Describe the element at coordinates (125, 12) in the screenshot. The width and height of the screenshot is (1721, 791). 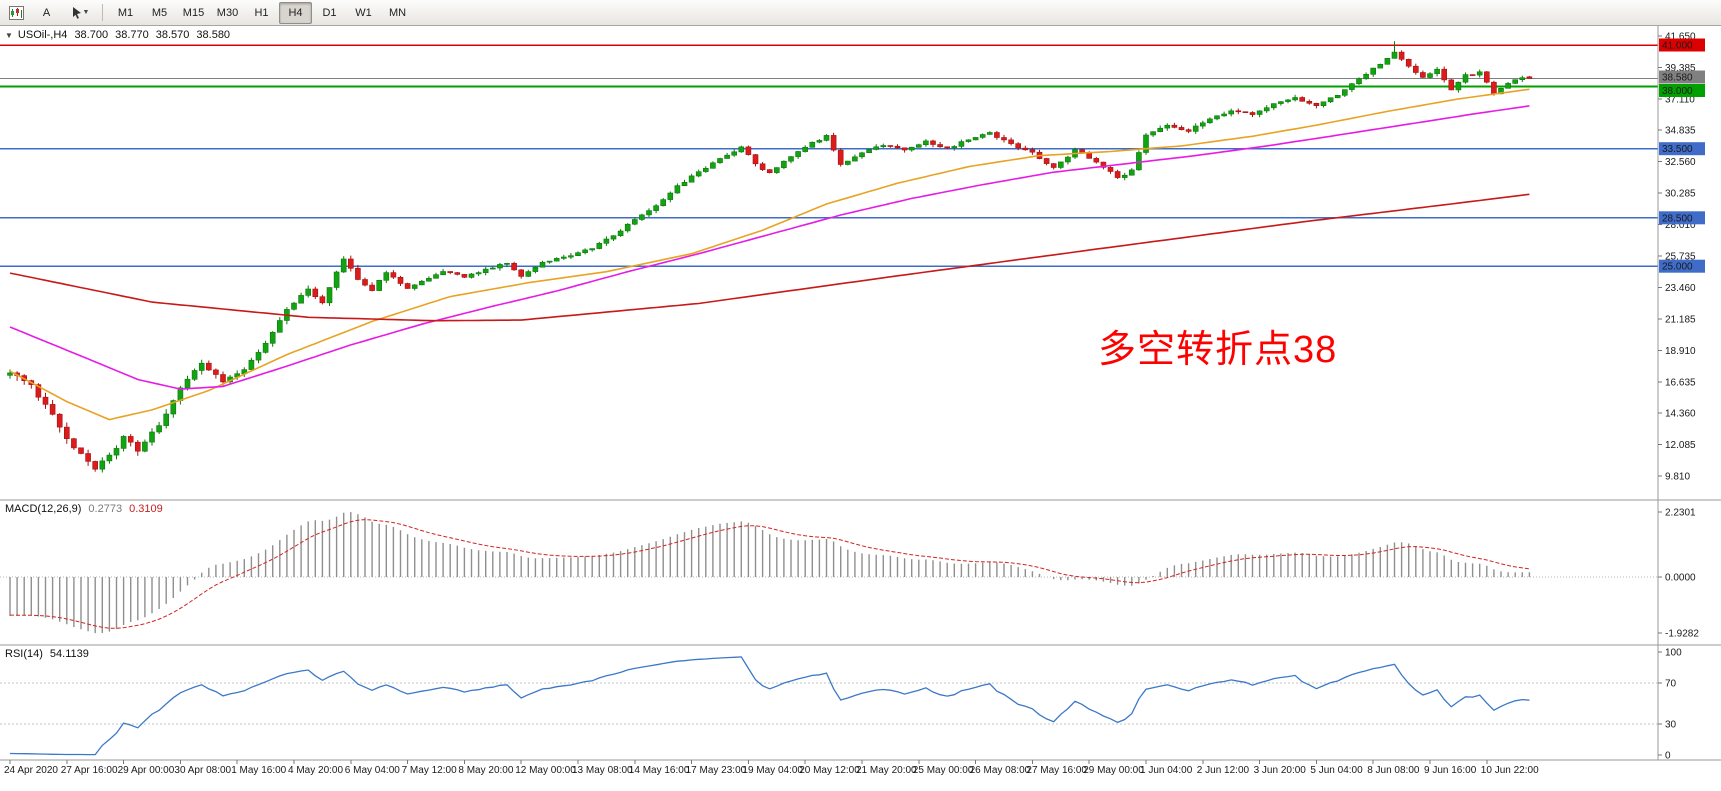
I see `timeframe-m1-button: M1` at that location.